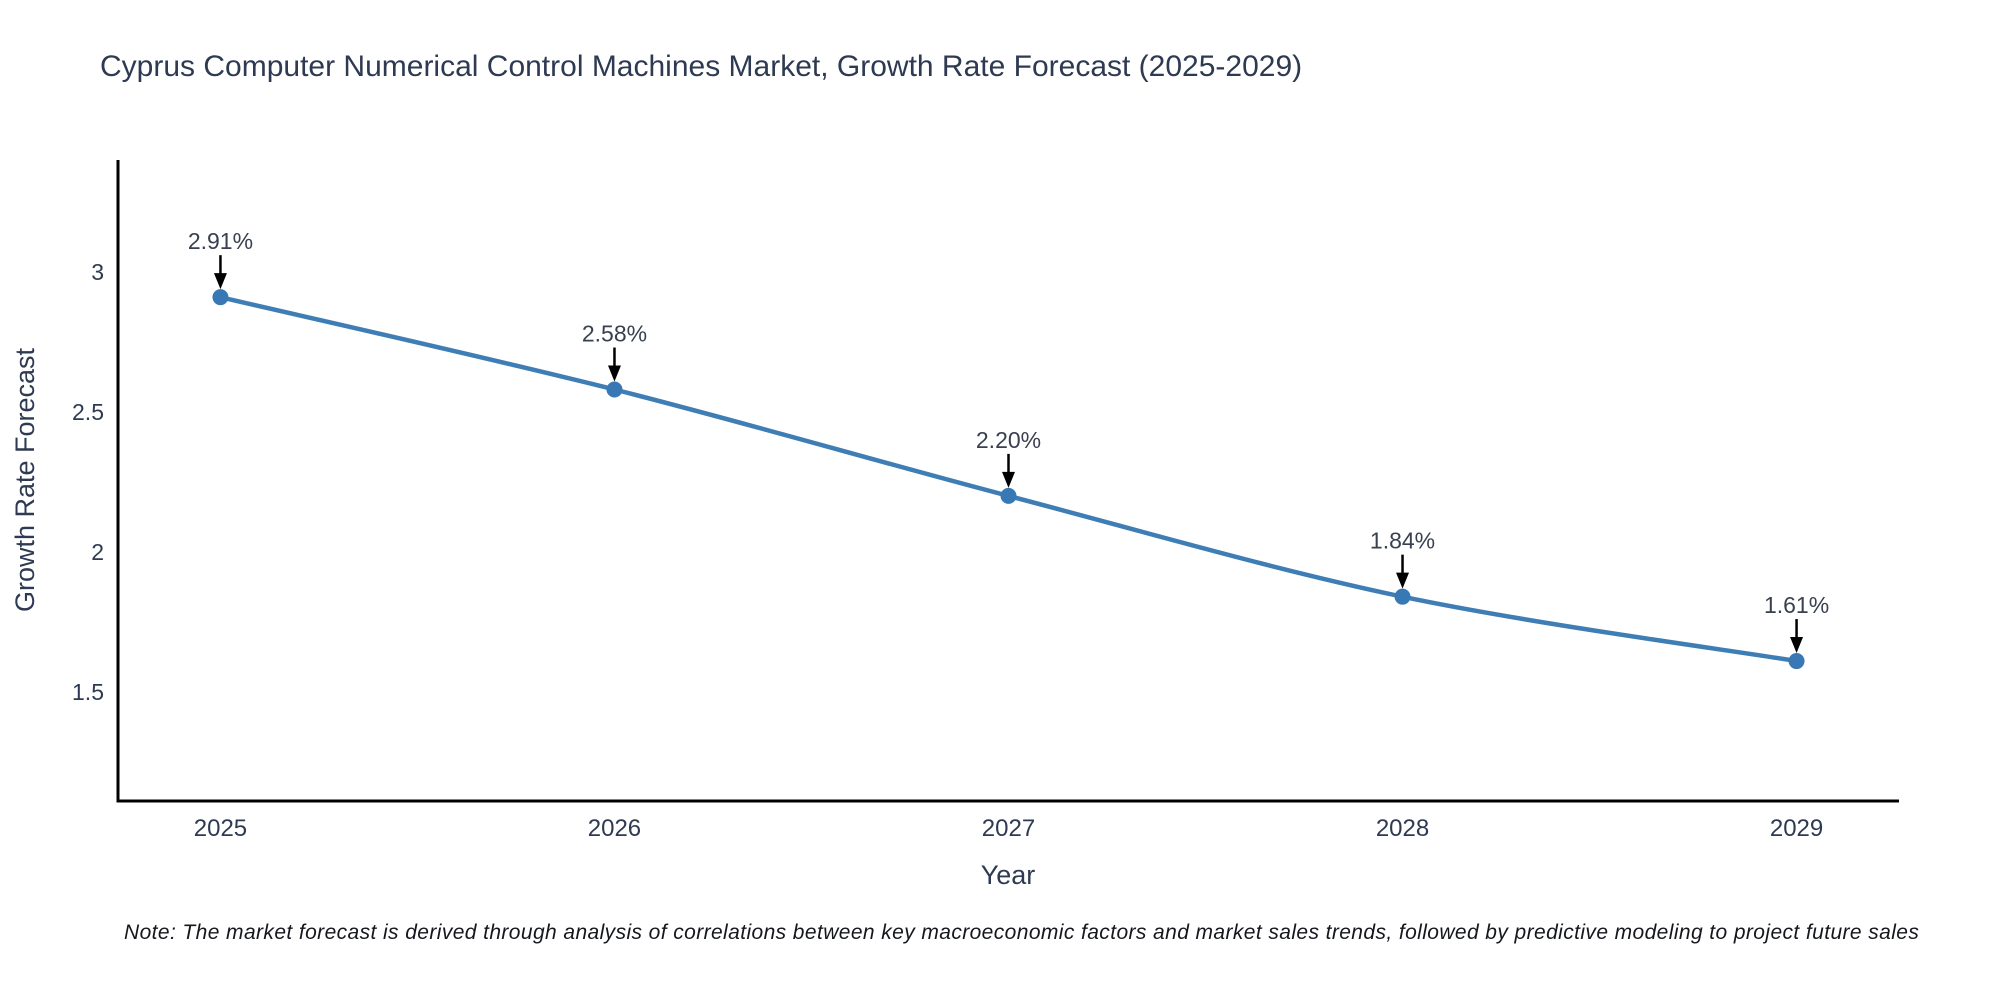 The height and width of the screenshot is (1000, 2000). What do you see at coordinates (97, 272) in the screenshot?
I see `y-tick-label: 3` at bounding box center [97, 272].